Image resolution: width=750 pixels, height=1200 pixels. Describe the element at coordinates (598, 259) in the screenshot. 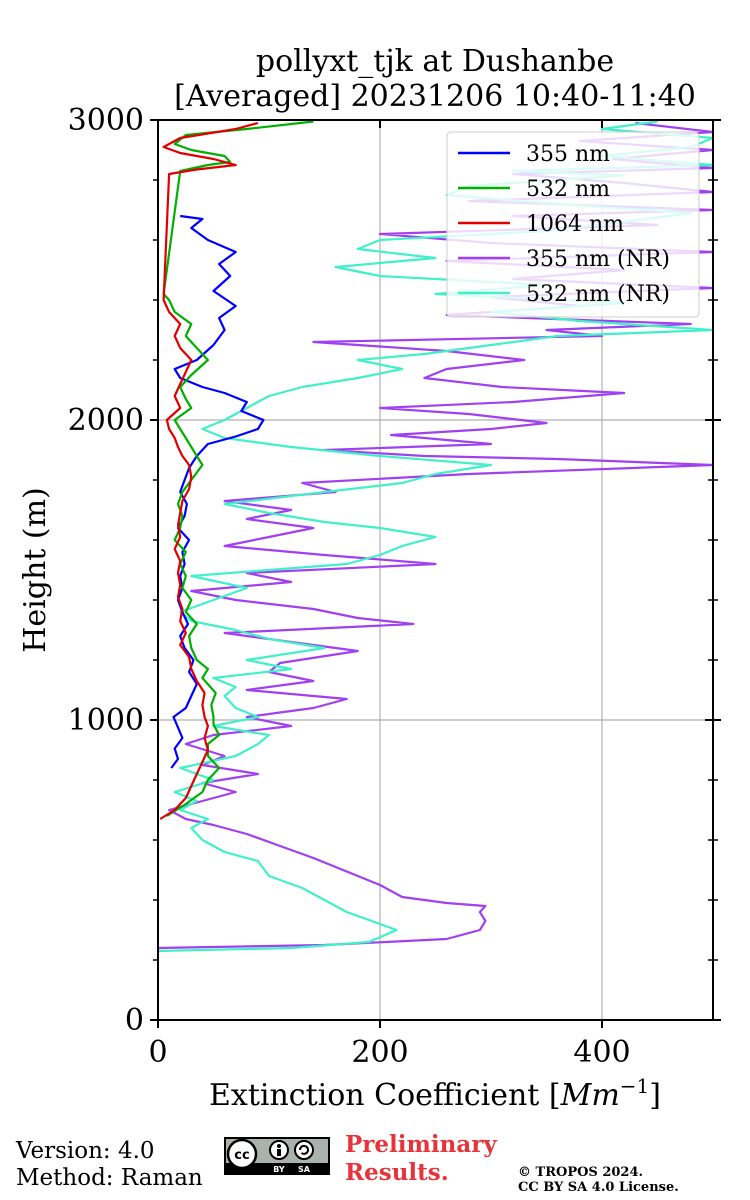

I see `legend-label: 355 nm (NR)` at that location.